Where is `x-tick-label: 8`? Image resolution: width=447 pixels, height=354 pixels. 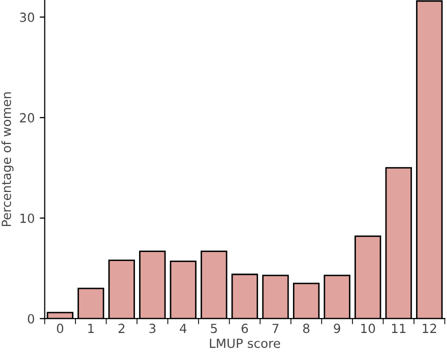
x-tick-label: 8 is located at coordinates (306, 329).